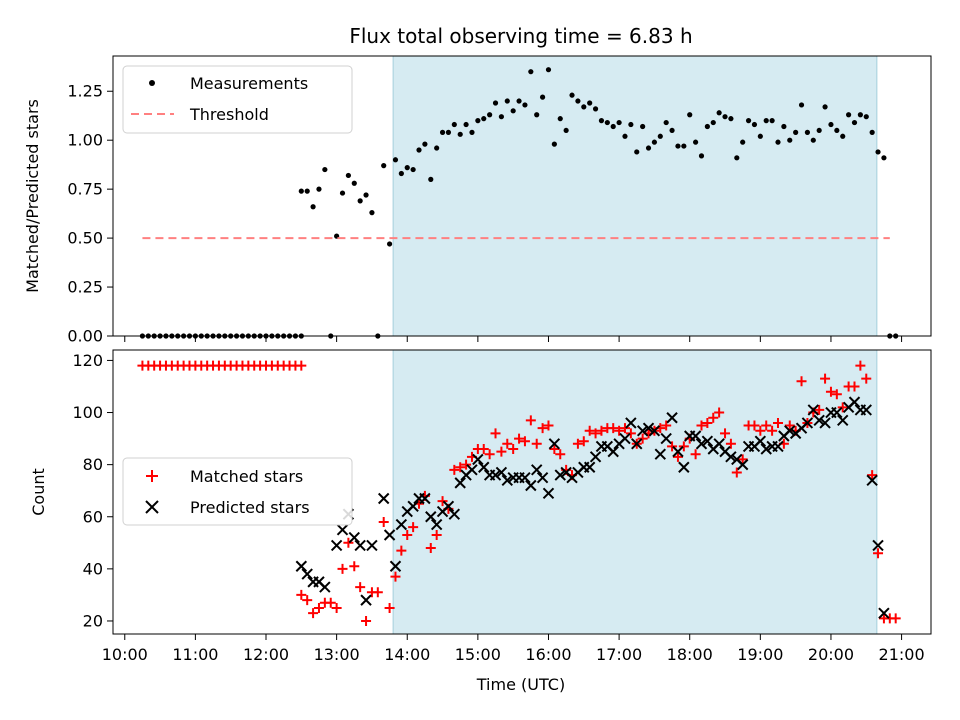  I want to click on x-tick-label: 14:00, so click(407, 654).